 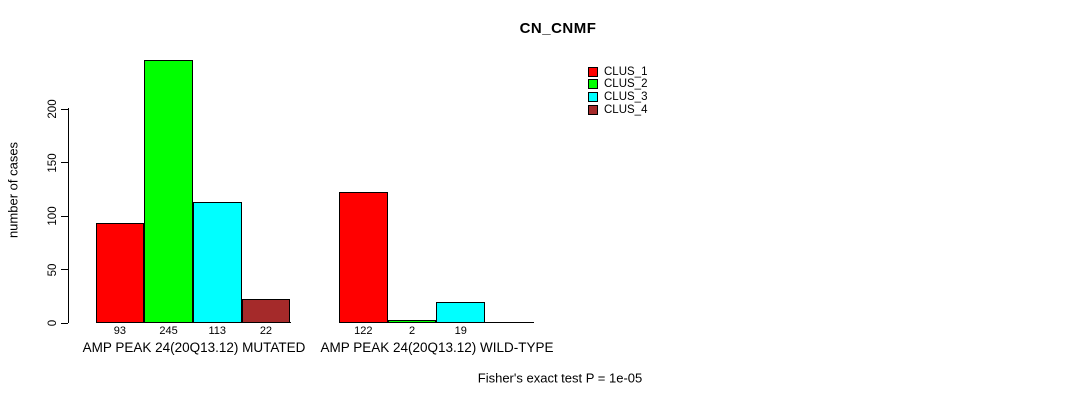 I want to click on legend-label: CLUS_1, so click(x=626, y=71).